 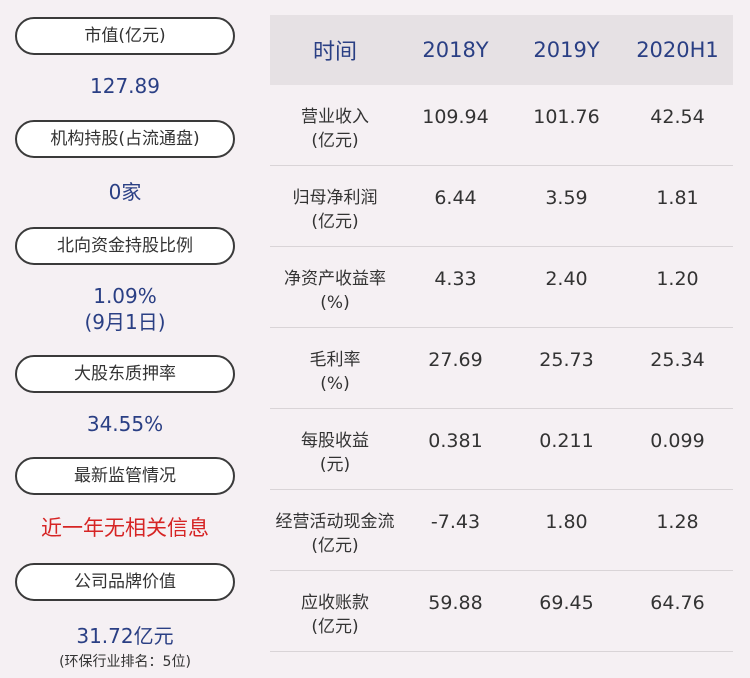 What do you see at coordinates (125, 296) in the screenshot?
I see `northbound-ratio-percent: 1.09%` at bounding box center [125, 296].